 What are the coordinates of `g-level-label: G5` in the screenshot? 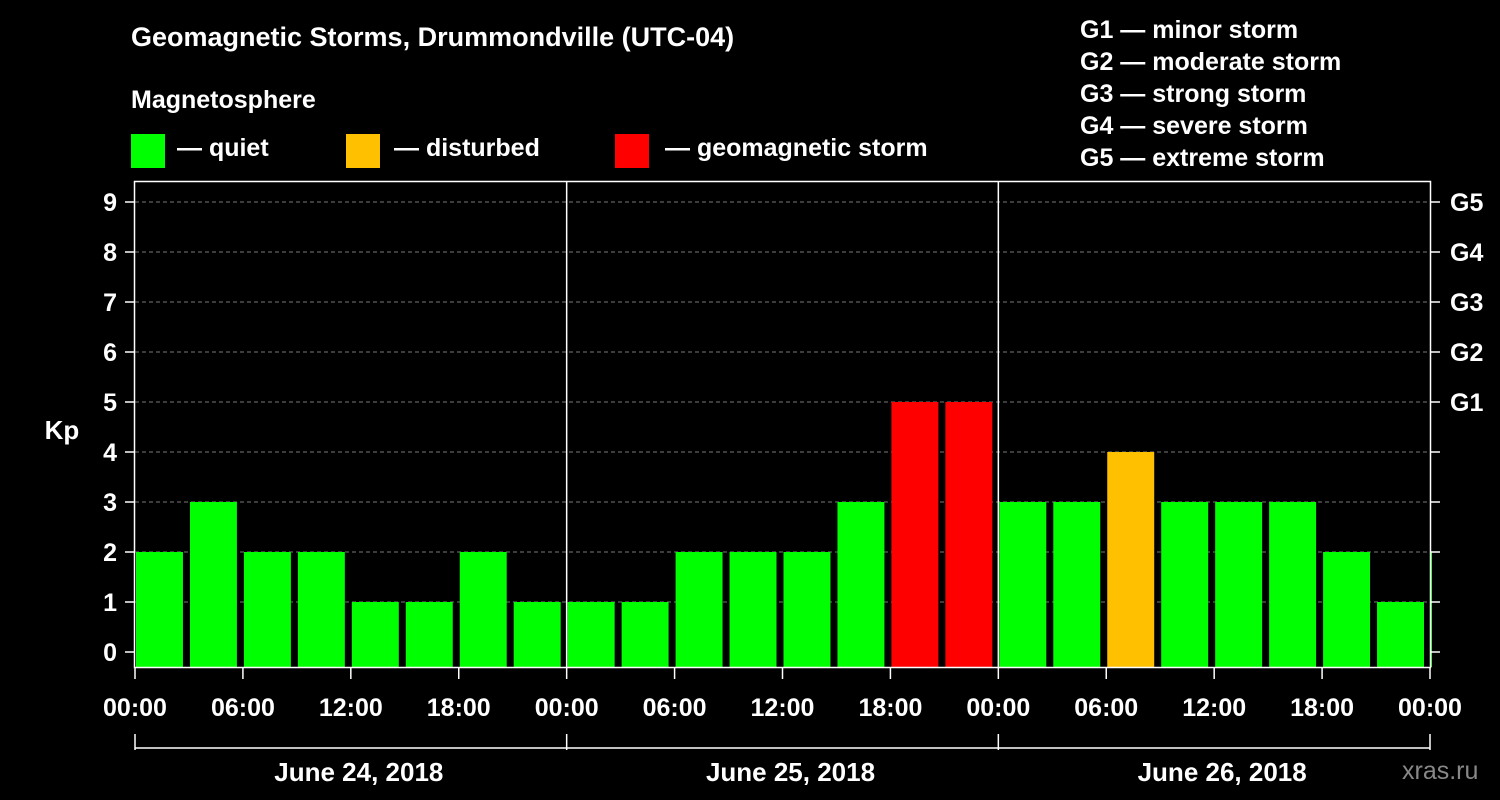 It's located at (1466, 203).